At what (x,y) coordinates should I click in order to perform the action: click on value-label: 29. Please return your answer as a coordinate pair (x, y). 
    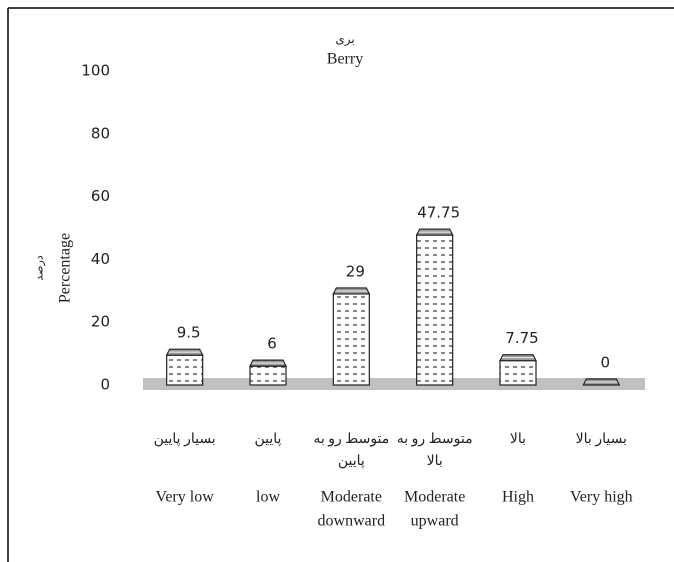
    Looking at the image, I should click on (355, 271).